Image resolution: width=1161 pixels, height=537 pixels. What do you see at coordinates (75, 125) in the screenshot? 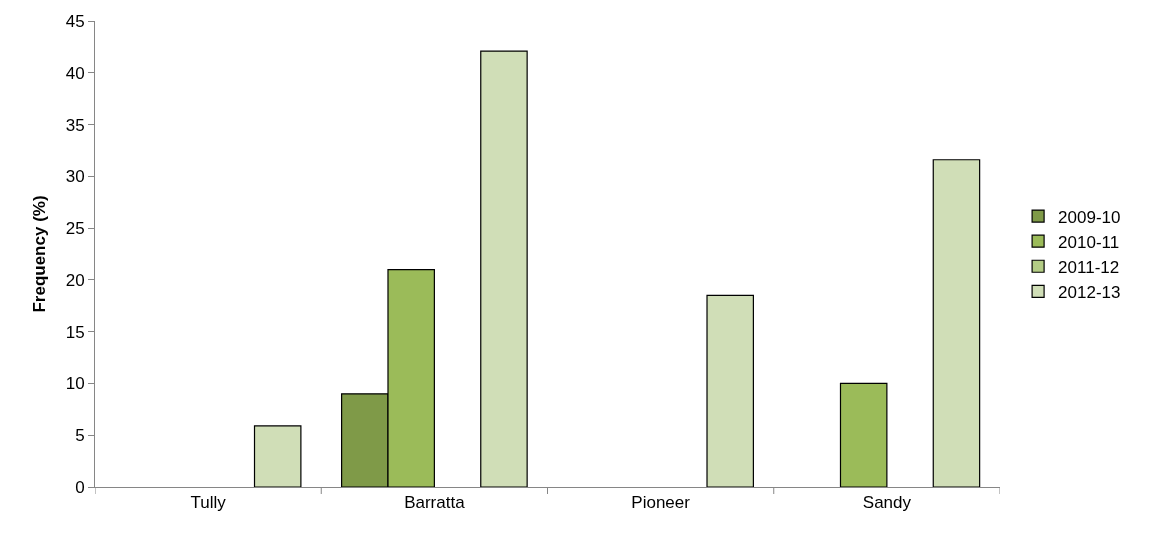
I see `y-tick-label: 35` at bounding box center [75, 125].